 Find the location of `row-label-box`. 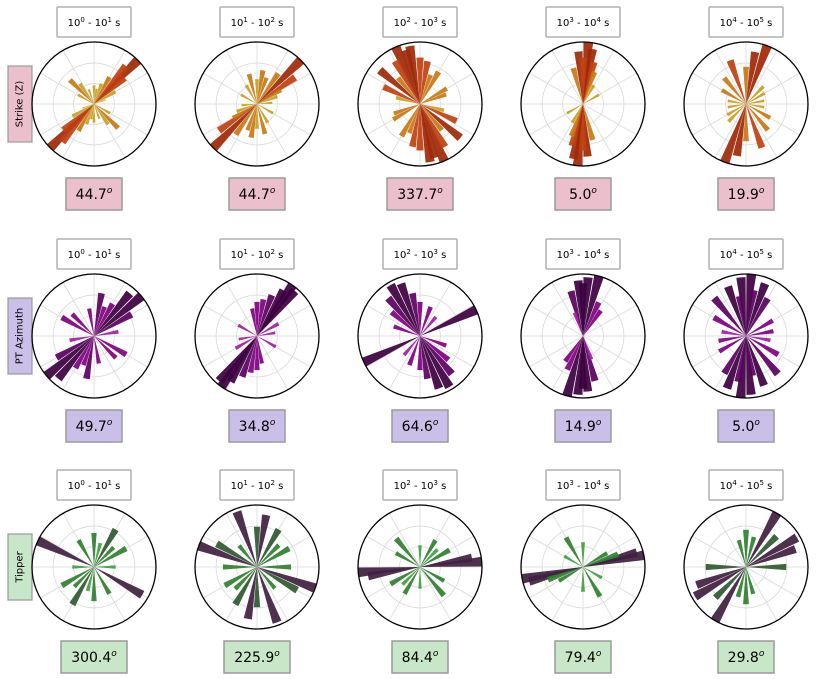

row-label-box is located at coordinates (20, 336).